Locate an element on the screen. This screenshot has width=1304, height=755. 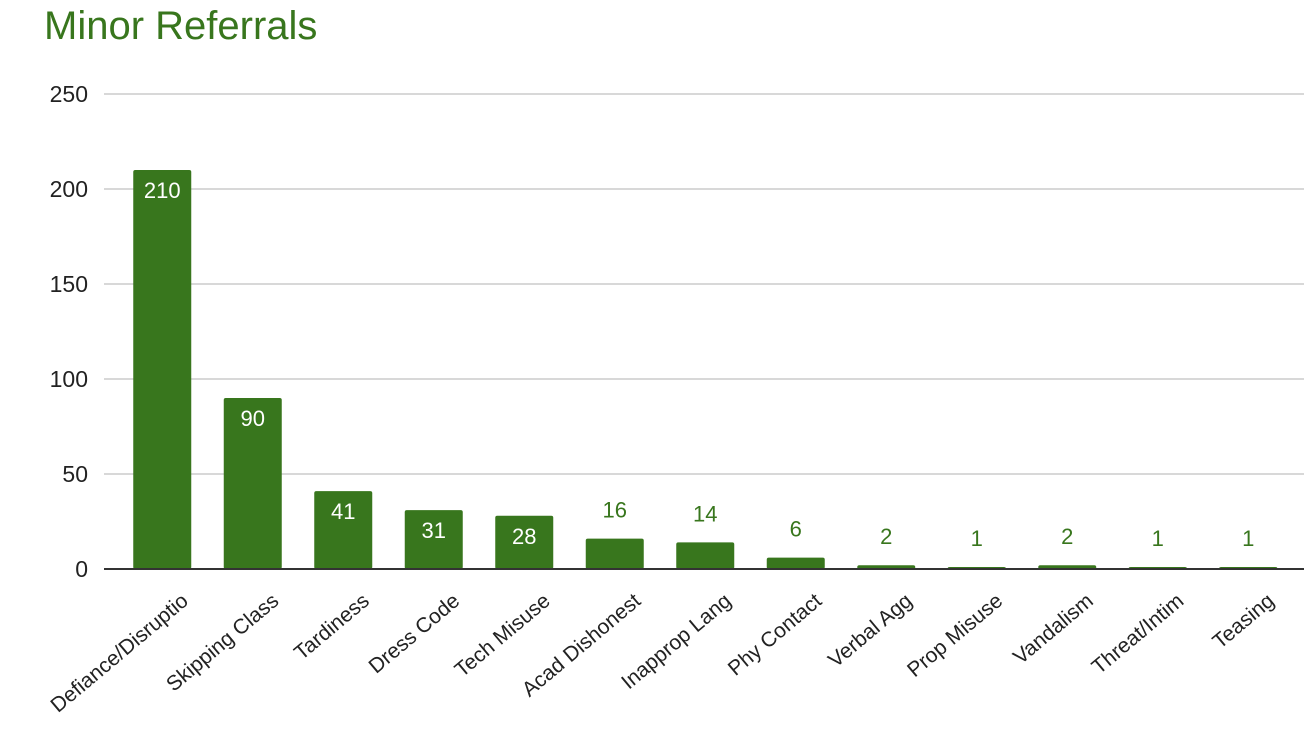
x-tick-label: Teasing is located at coordinates (1243, 621).